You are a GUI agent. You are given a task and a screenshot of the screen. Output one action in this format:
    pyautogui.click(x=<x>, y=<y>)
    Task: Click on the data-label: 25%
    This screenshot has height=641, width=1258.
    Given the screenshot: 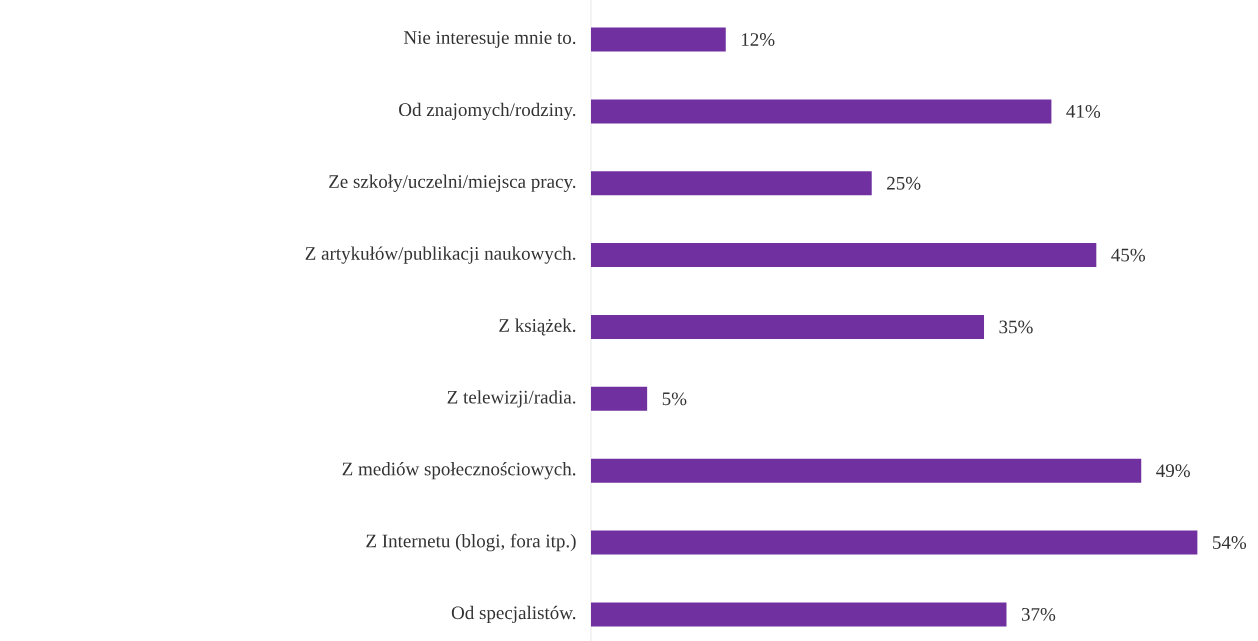 What is the action you would take?
    pyautogui.click(x=904, y=183)
    